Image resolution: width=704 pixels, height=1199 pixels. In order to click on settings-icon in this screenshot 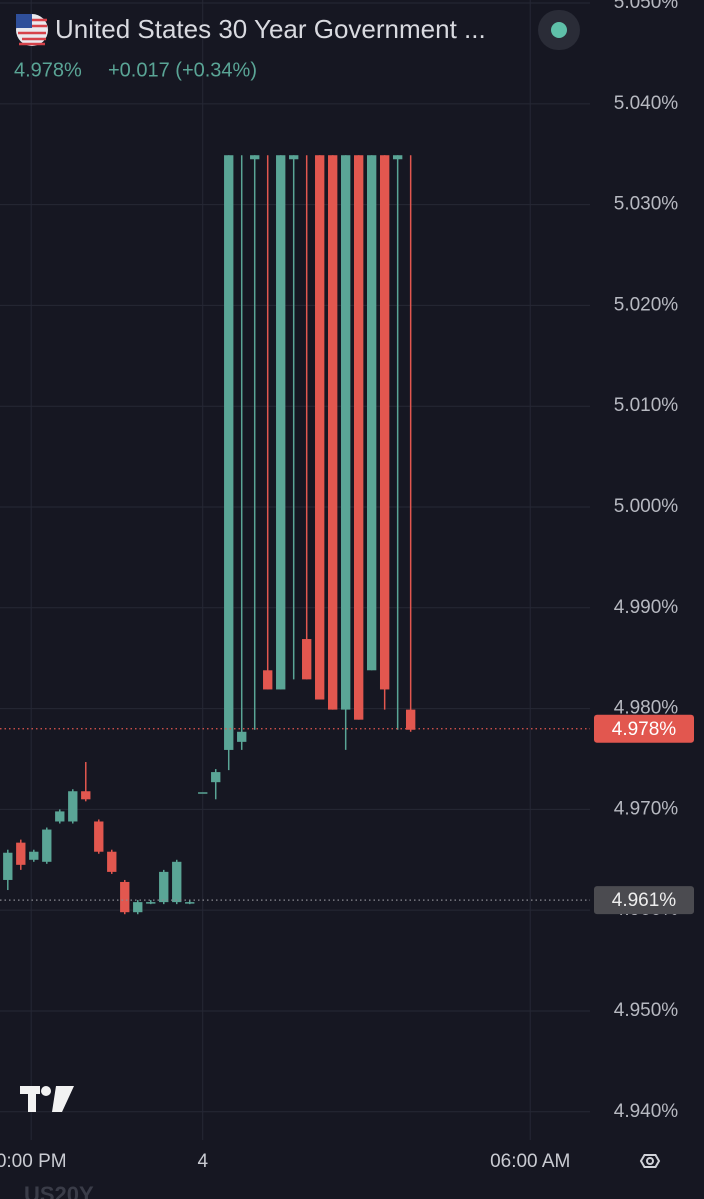, I will do `click(650, 1161)`.